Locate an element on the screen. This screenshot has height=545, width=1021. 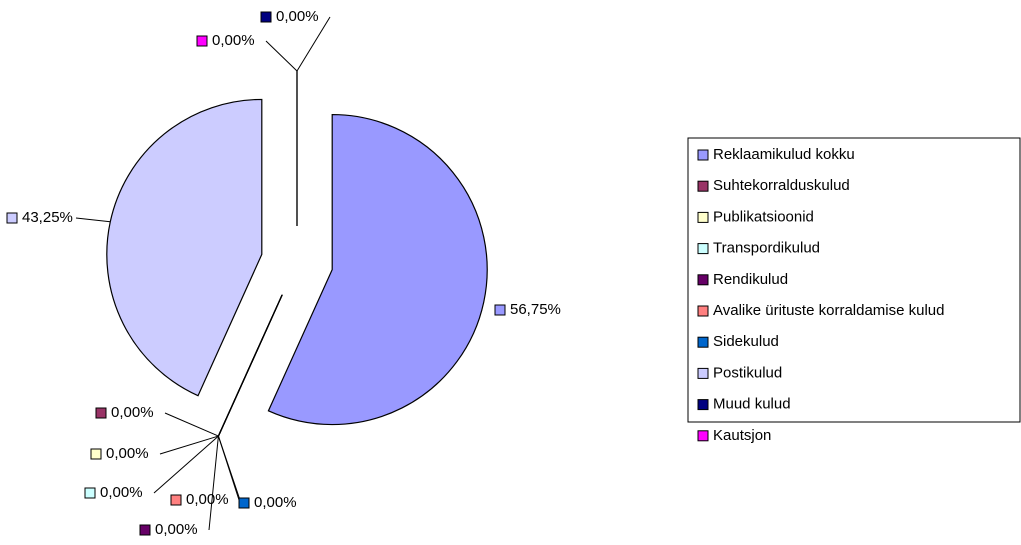
legend-label: Suhtekorralduskulud is located at coordinates (781, 185).